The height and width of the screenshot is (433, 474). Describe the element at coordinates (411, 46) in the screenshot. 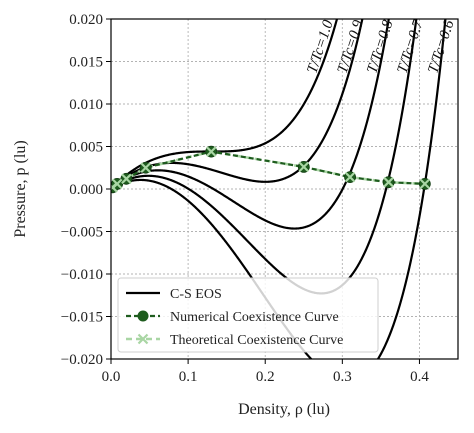

I see `curve-label: T/Tc=0.7` at that location.